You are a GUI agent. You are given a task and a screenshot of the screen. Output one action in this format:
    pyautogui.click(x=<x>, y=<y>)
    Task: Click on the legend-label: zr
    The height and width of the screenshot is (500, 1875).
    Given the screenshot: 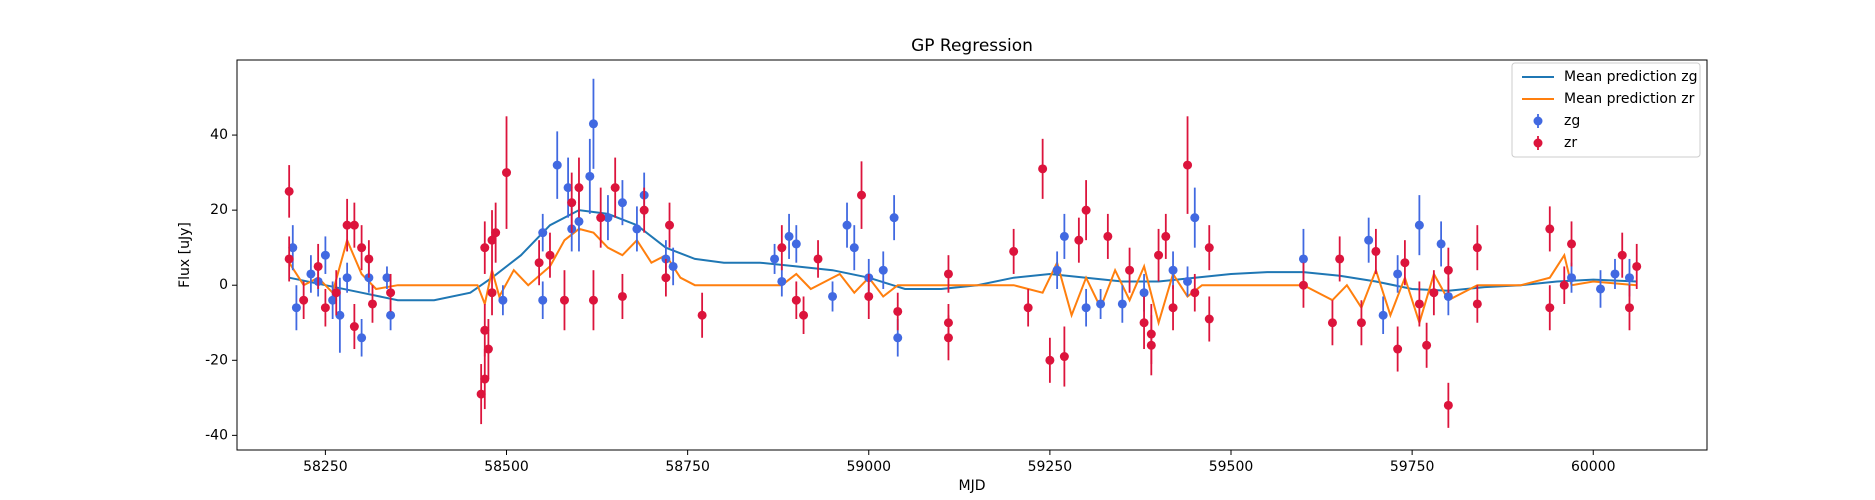 What is the action you would take?
    pyautogui.click(x=1570, y=143)
    